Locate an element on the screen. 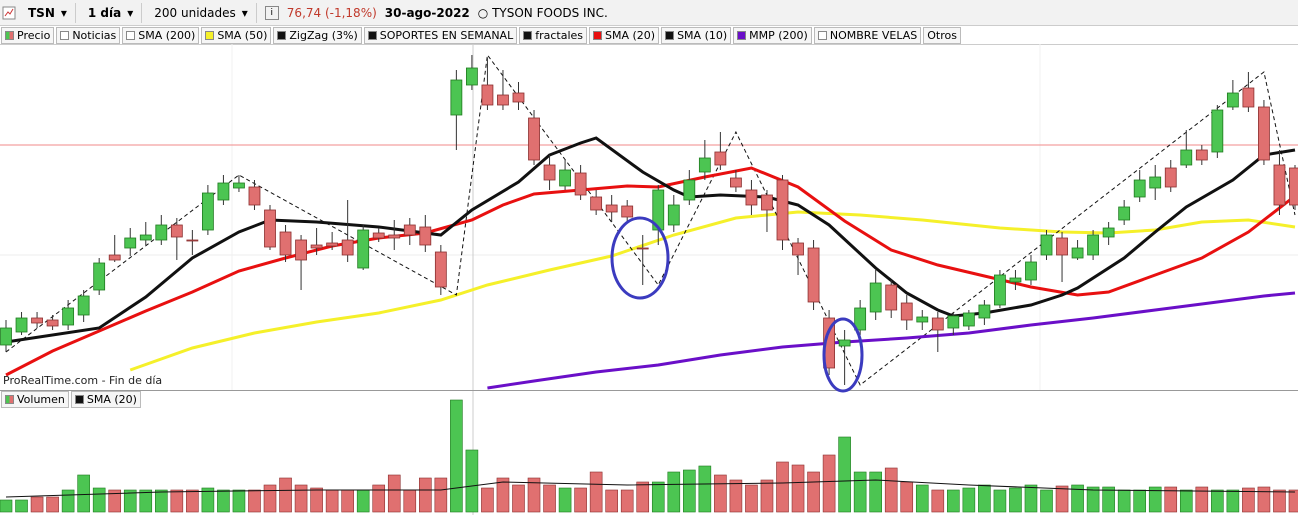 This screenshot has height=515, width=1298. period-select: 1 día ▾ is located at coordinates (113, 12).